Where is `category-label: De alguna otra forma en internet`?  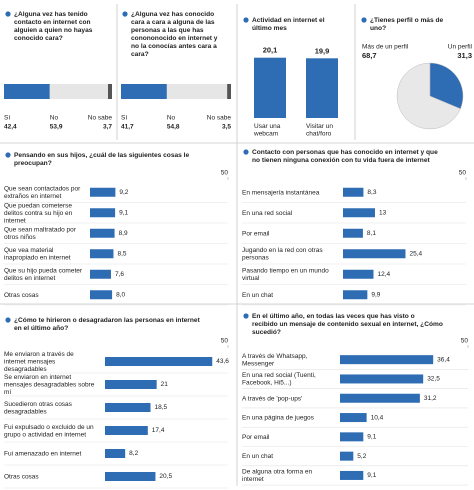
category-label: De alguna otra forma en internet is located at coordinates (278, 475).